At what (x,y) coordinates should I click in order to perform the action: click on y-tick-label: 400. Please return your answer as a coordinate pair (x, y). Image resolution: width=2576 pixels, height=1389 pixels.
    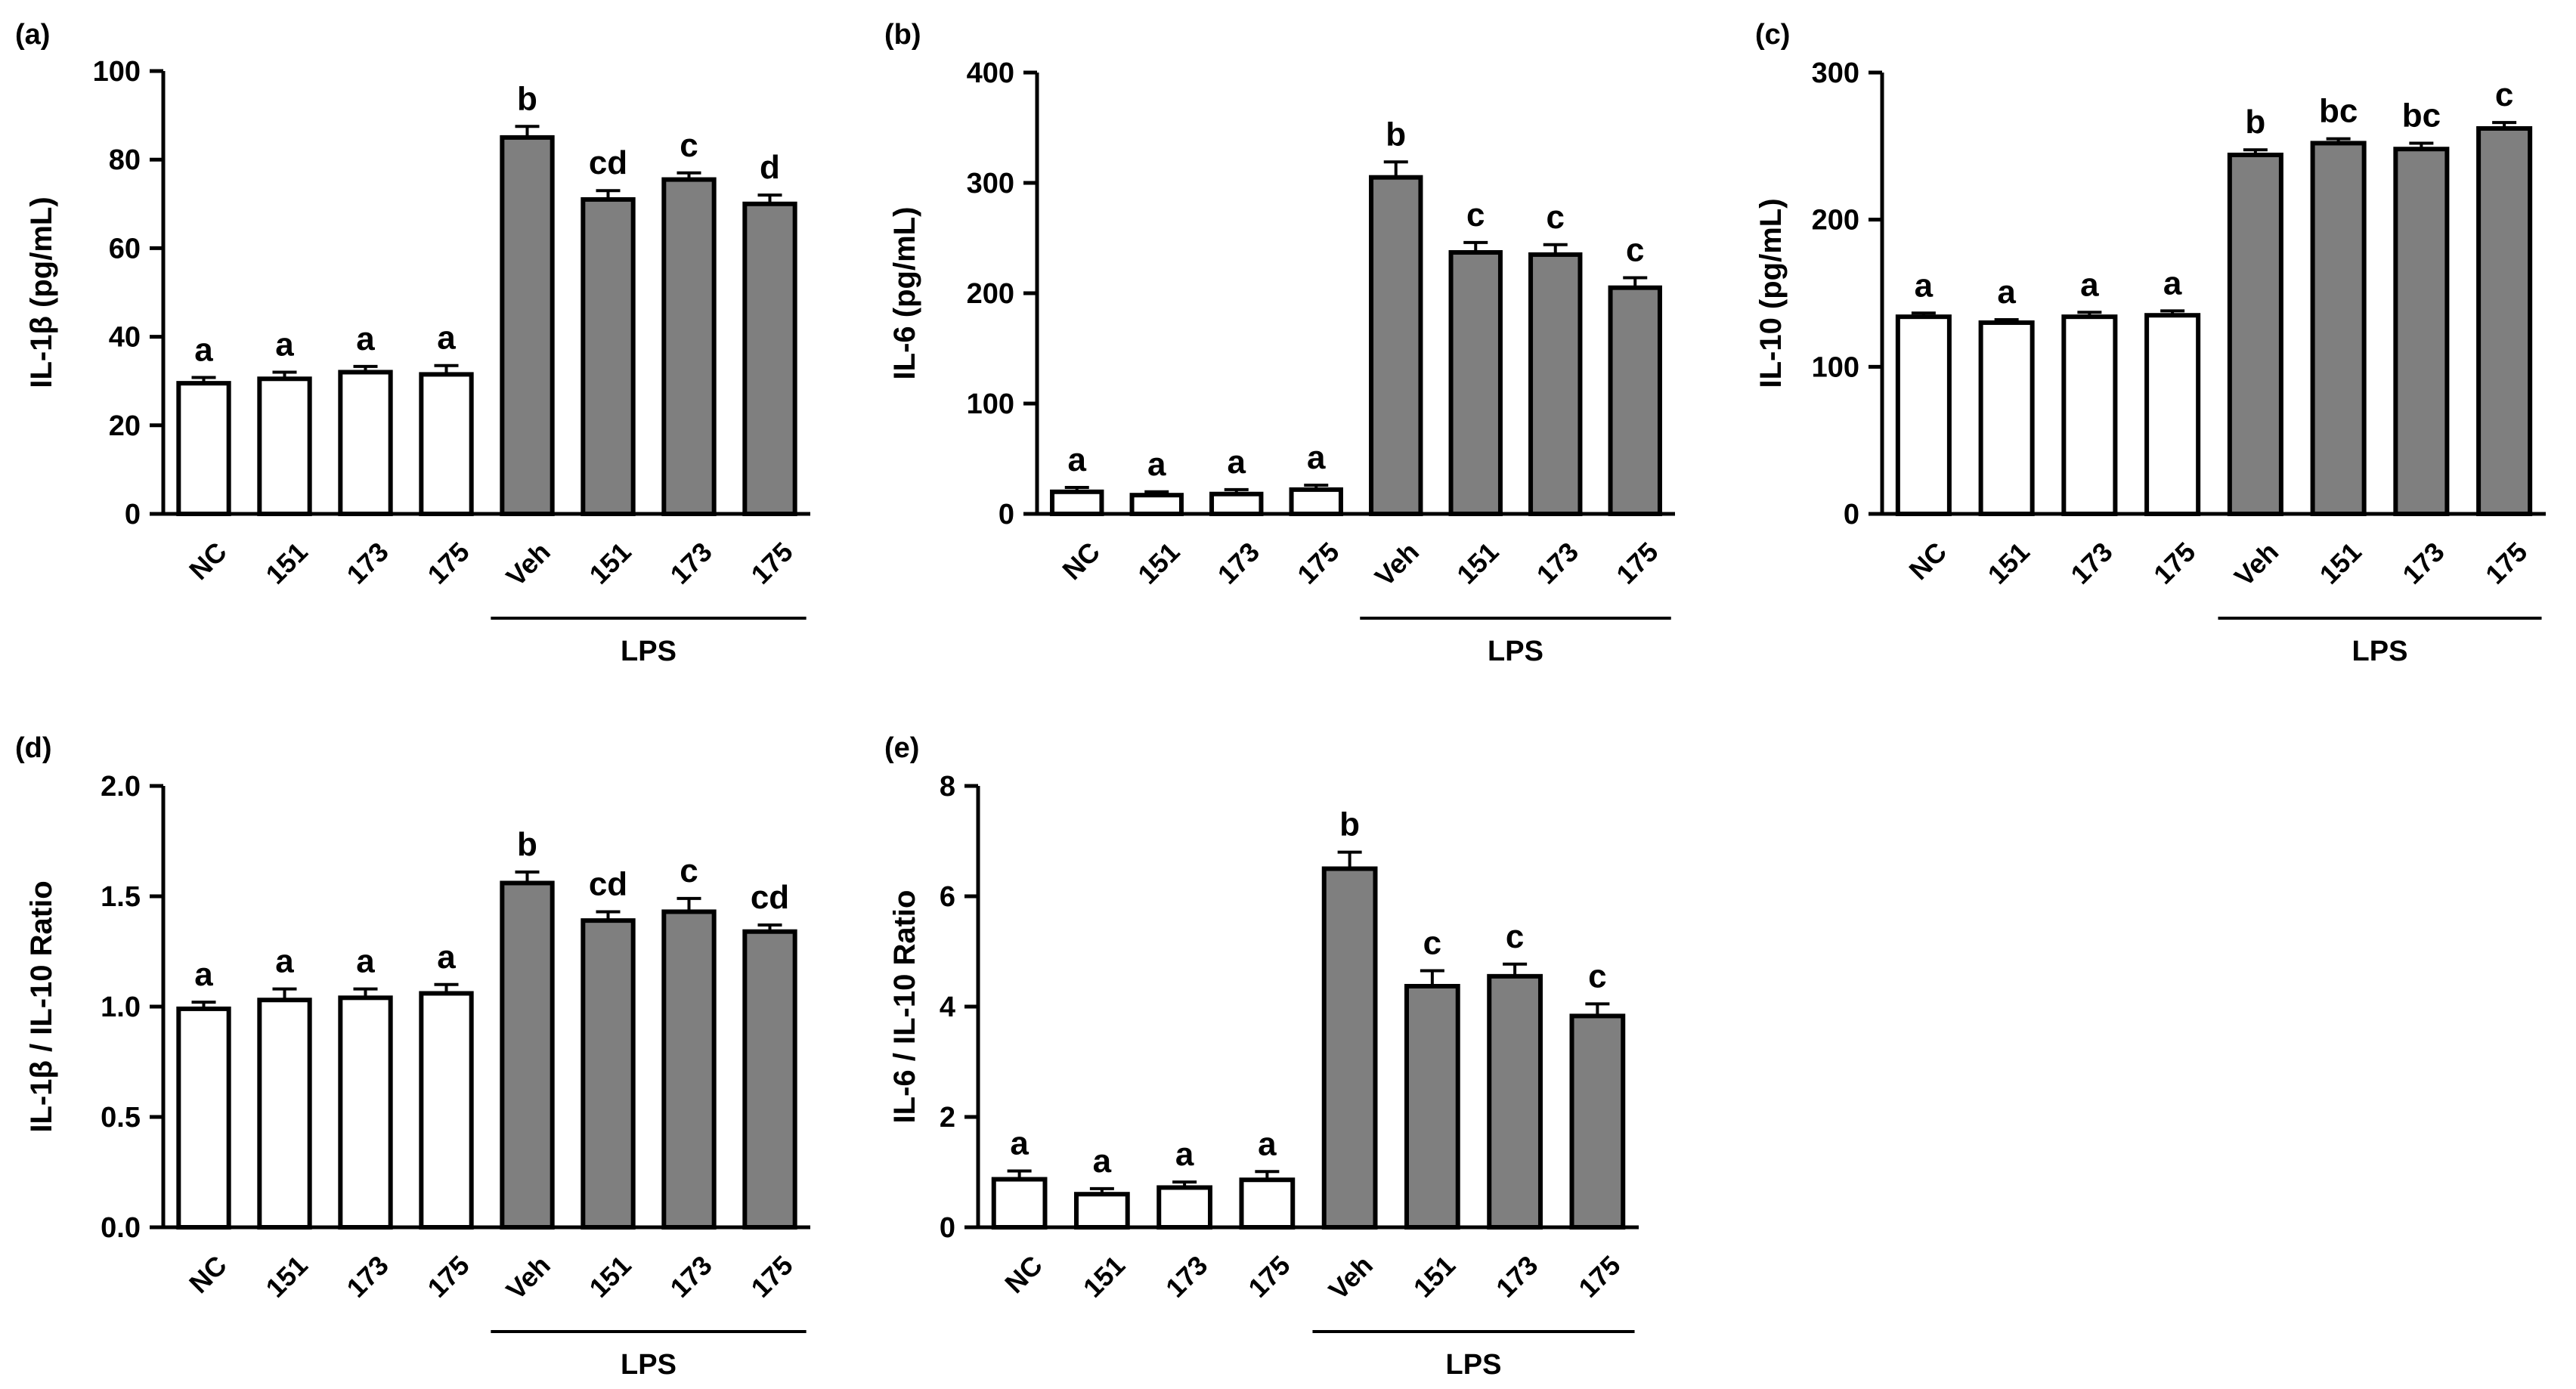
    Looking at the image, I should click on (990, 73).